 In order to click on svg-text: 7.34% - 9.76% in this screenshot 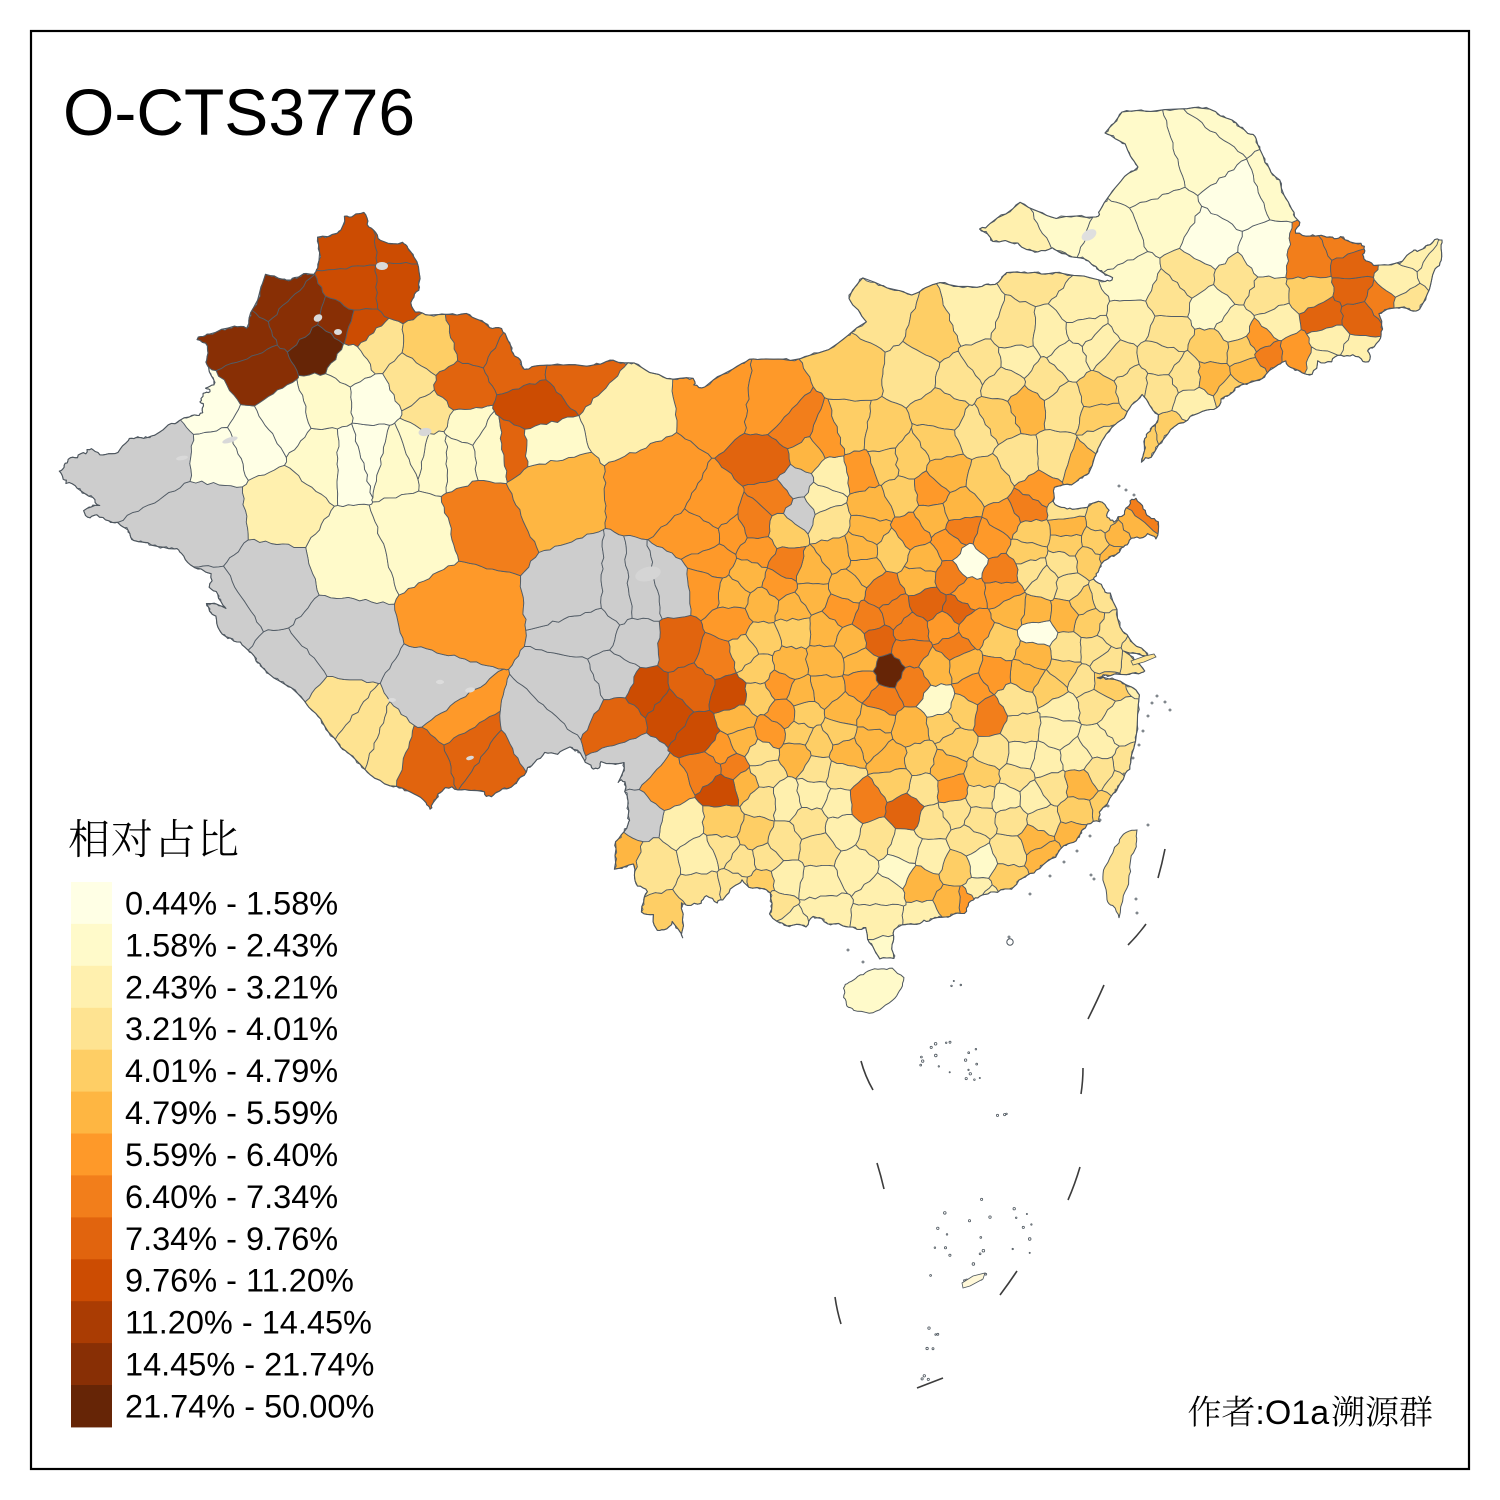, I will do `click(231, 1239)`.